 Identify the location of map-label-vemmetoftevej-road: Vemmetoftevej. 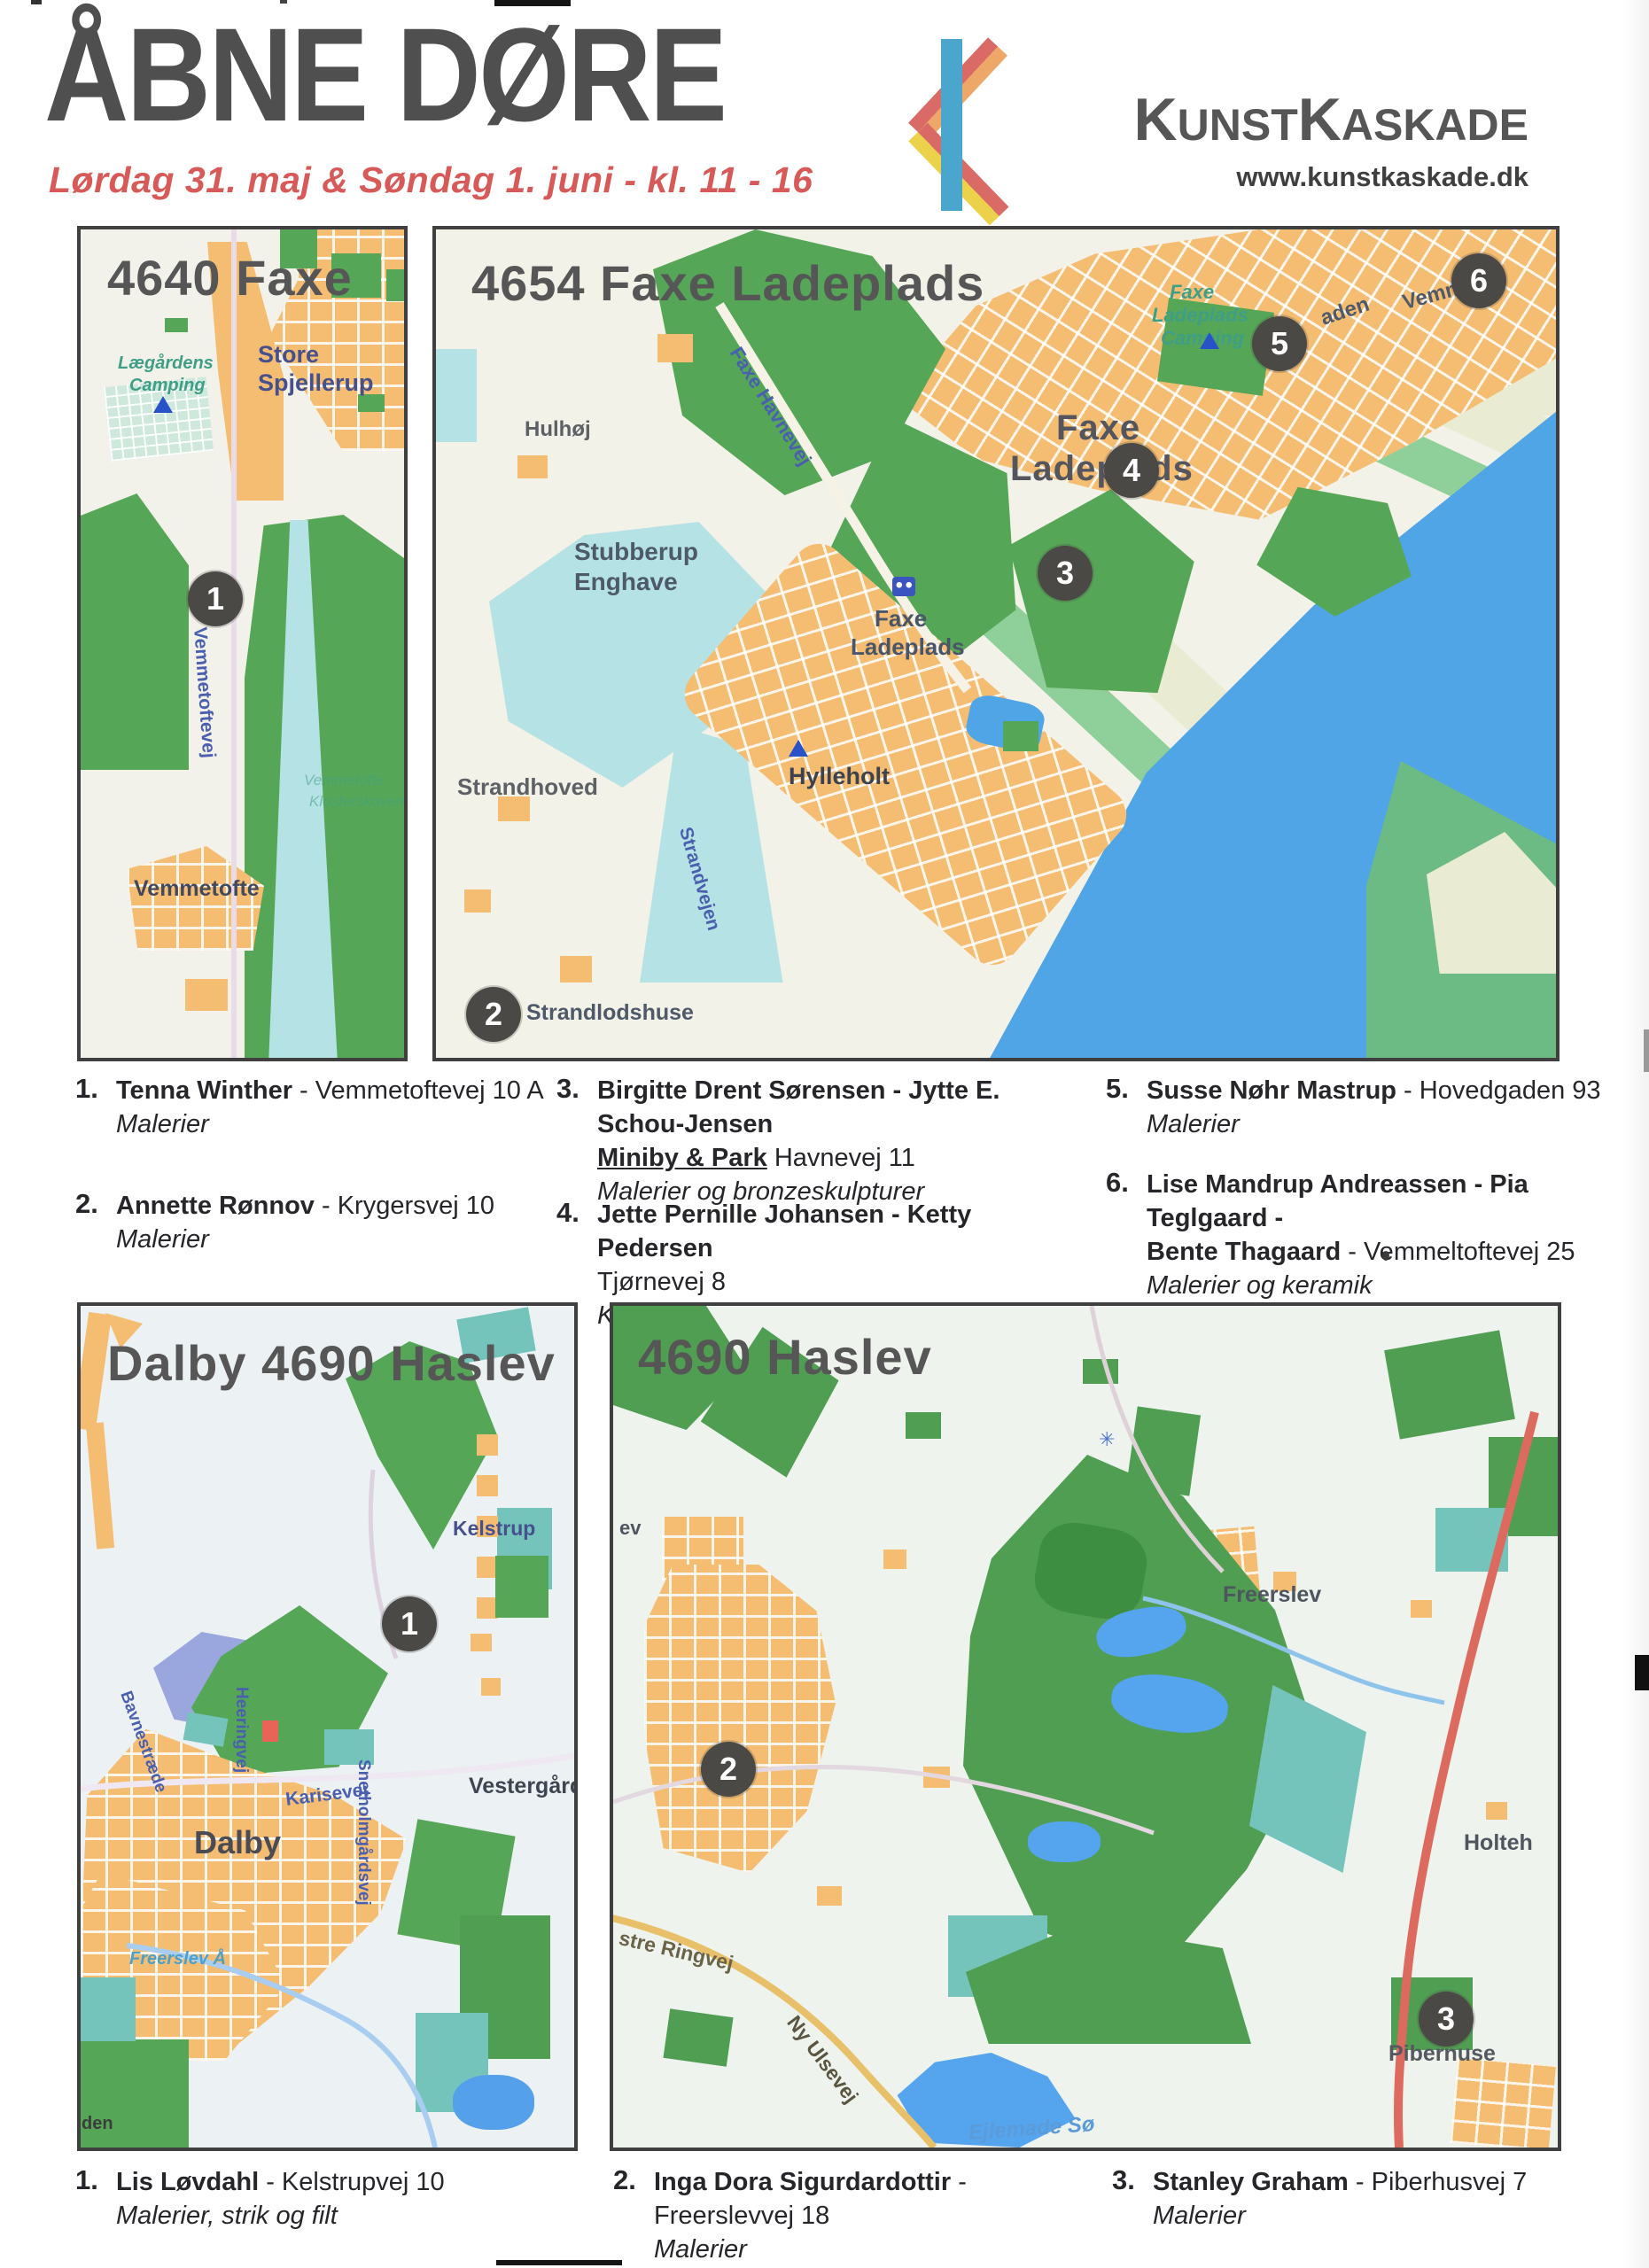
(205, 692).